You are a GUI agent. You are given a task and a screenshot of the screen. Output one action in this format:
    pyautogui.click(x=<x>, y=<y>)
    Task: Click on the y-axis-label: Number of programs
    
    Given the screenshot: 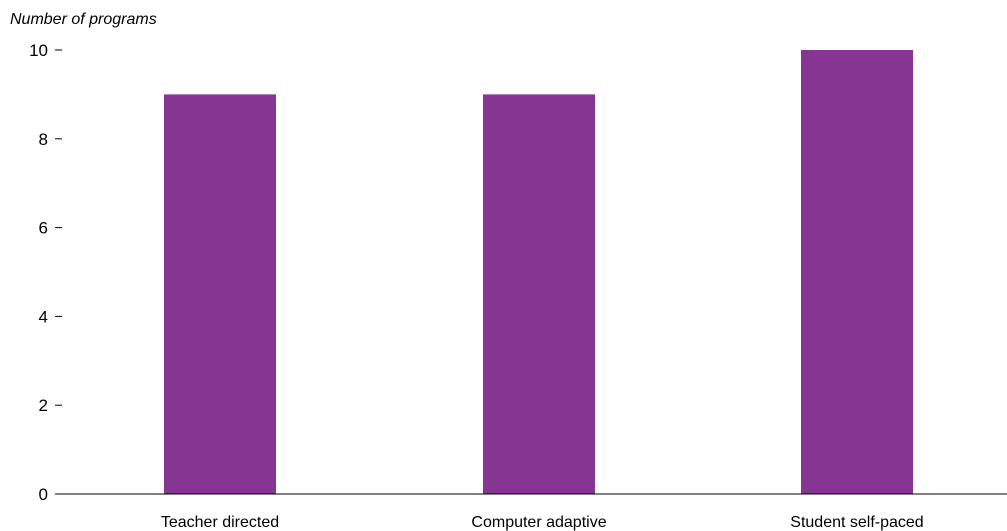 What is the action you would take?
    pyautogui.click(x=83, y=19)
    